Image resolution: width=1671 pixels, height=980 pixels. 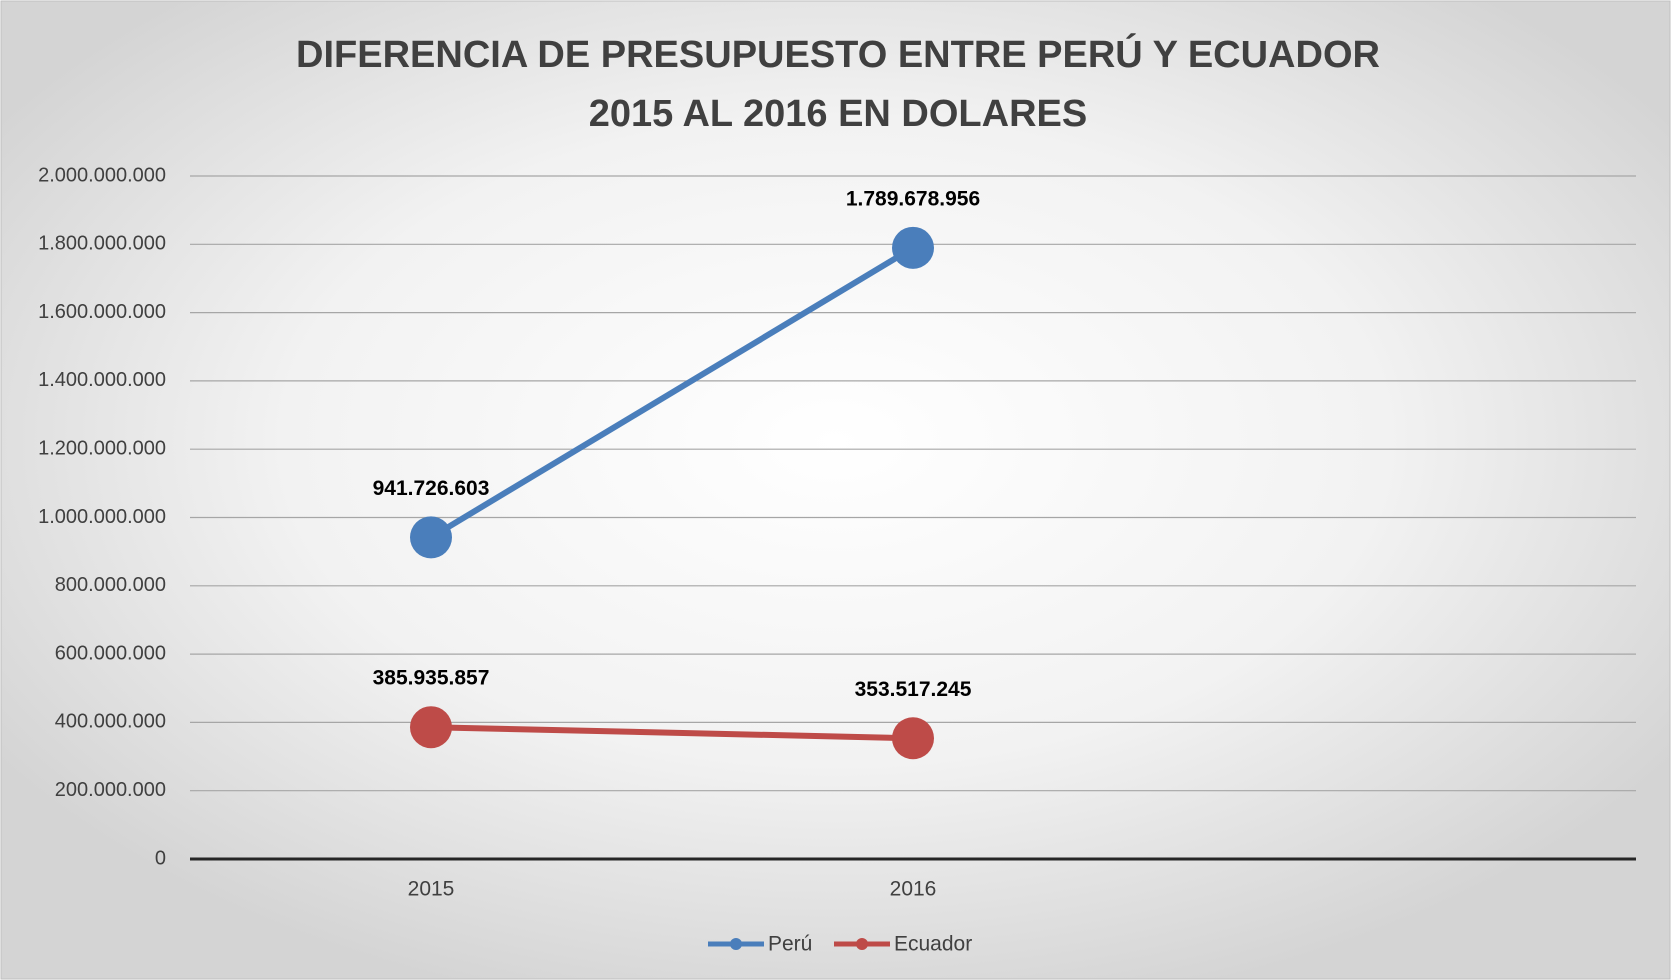 What do you see at coordinates (102, 517) in the screenshot?
I see `y-tick-label: 1.000.000.000` at bounding box center [102, 517].